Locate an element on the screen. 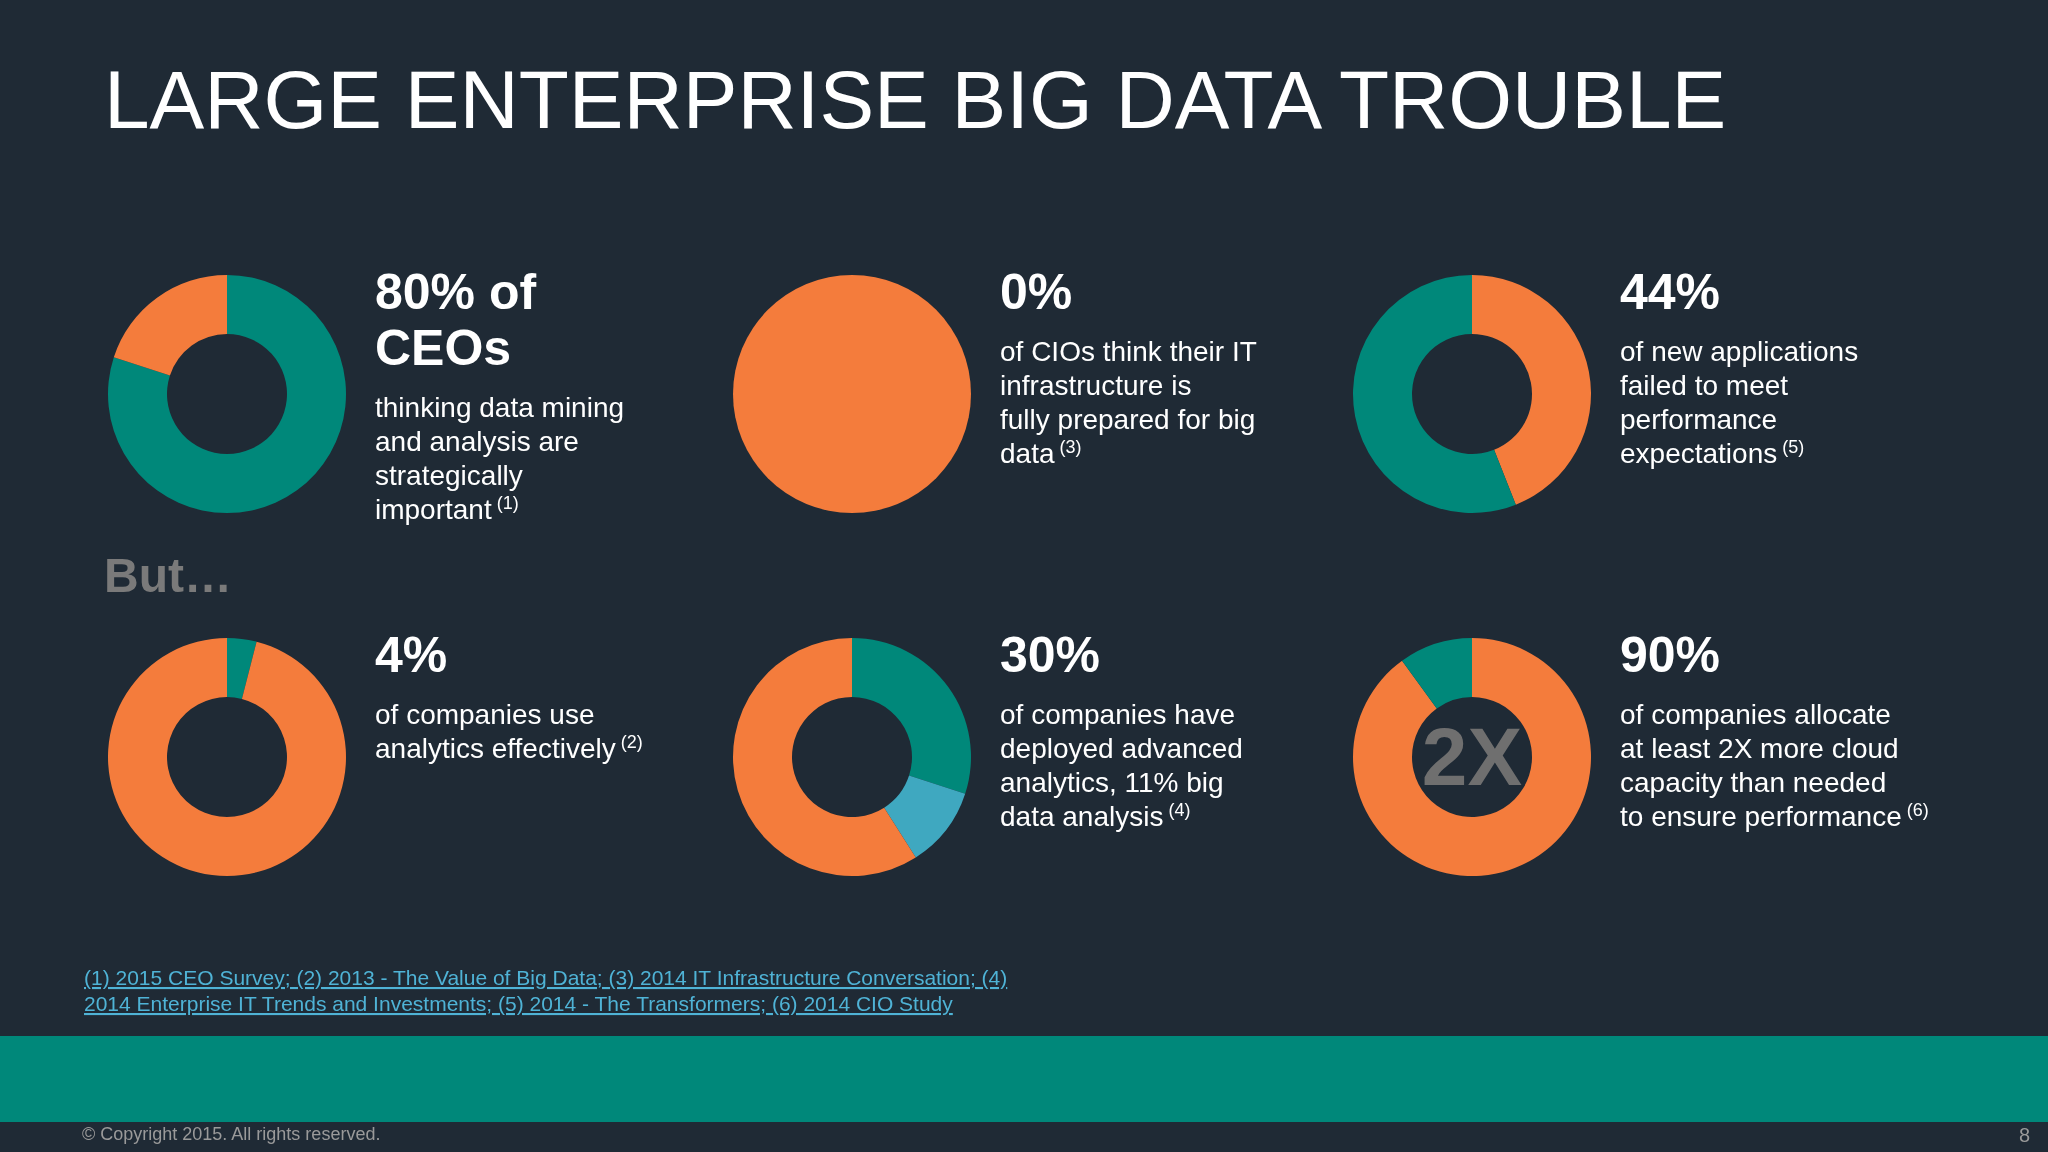  text: 2014 Enterprise IT Trends and Investments; (5) 2014 - The Transformers; (6) 2014 CIO Study is located at coordinates (519, 1003).